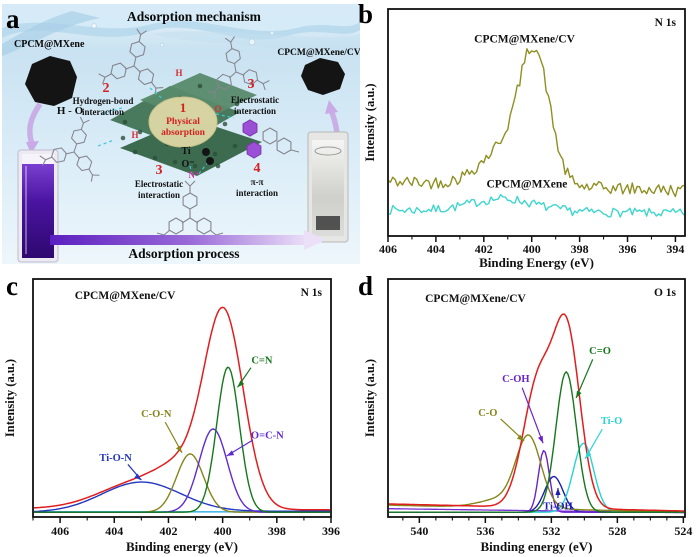 The image size is (699, 557). What do you see at coordinates (536, 205) in the screenshot?
I see `series-CPCM@MXene` at bounding box center [536, 205].